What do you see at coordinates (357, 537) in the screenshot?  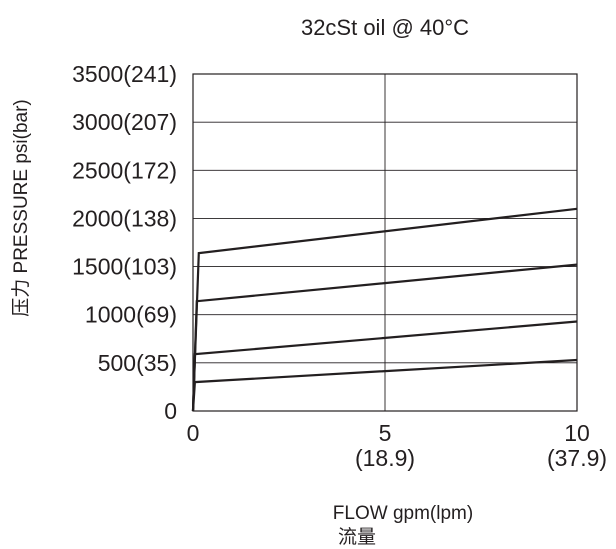 I see `x-axis-label-cn: 流量` at bounding box center [357, 537].